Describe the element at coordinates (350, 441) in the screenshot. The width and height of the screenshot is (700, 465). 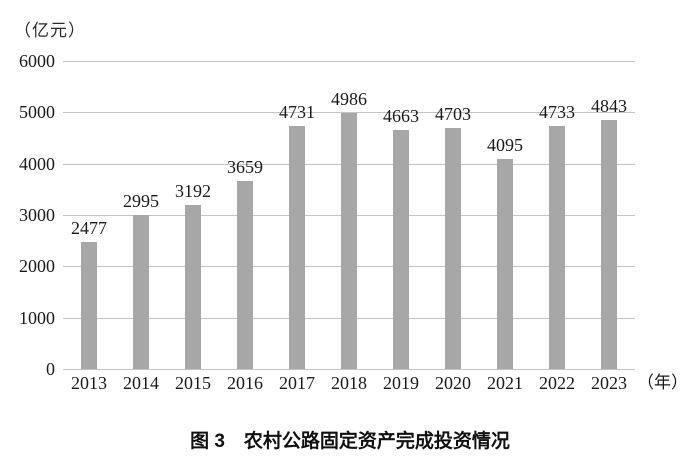
I see `figure-caption: 图 3 农村公路固定资产完成投资情况` at that location.